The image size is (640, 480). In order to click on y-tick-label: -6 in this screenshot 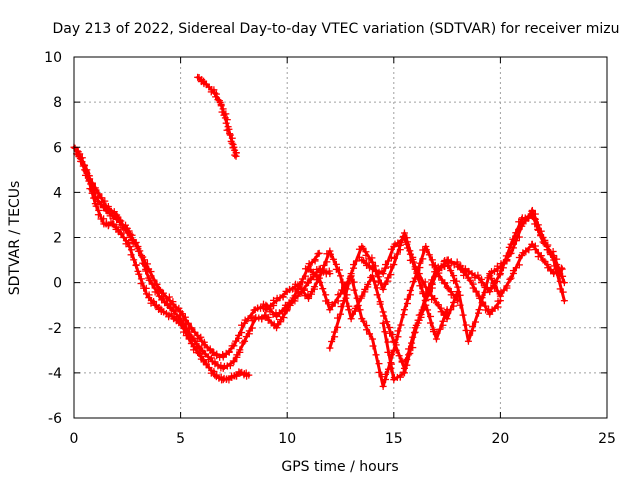, I will do `click(55, 419)`.